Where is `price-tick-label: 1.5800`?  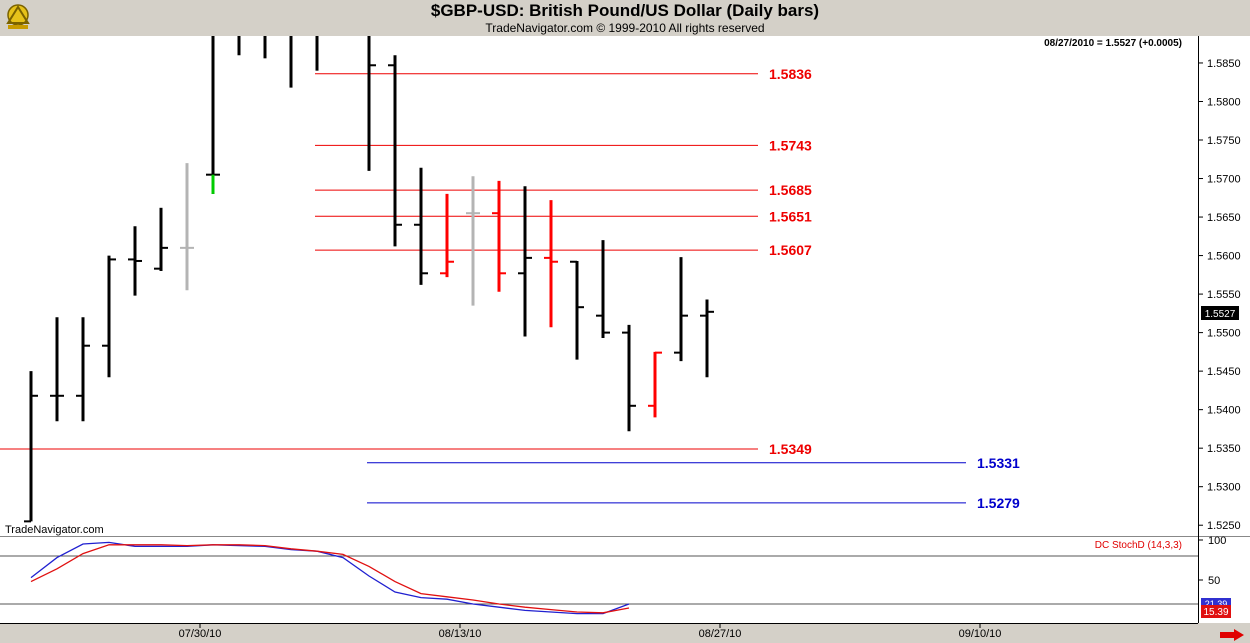
price-tick-label: 1.5800 is located at coordinates (1224, 102).